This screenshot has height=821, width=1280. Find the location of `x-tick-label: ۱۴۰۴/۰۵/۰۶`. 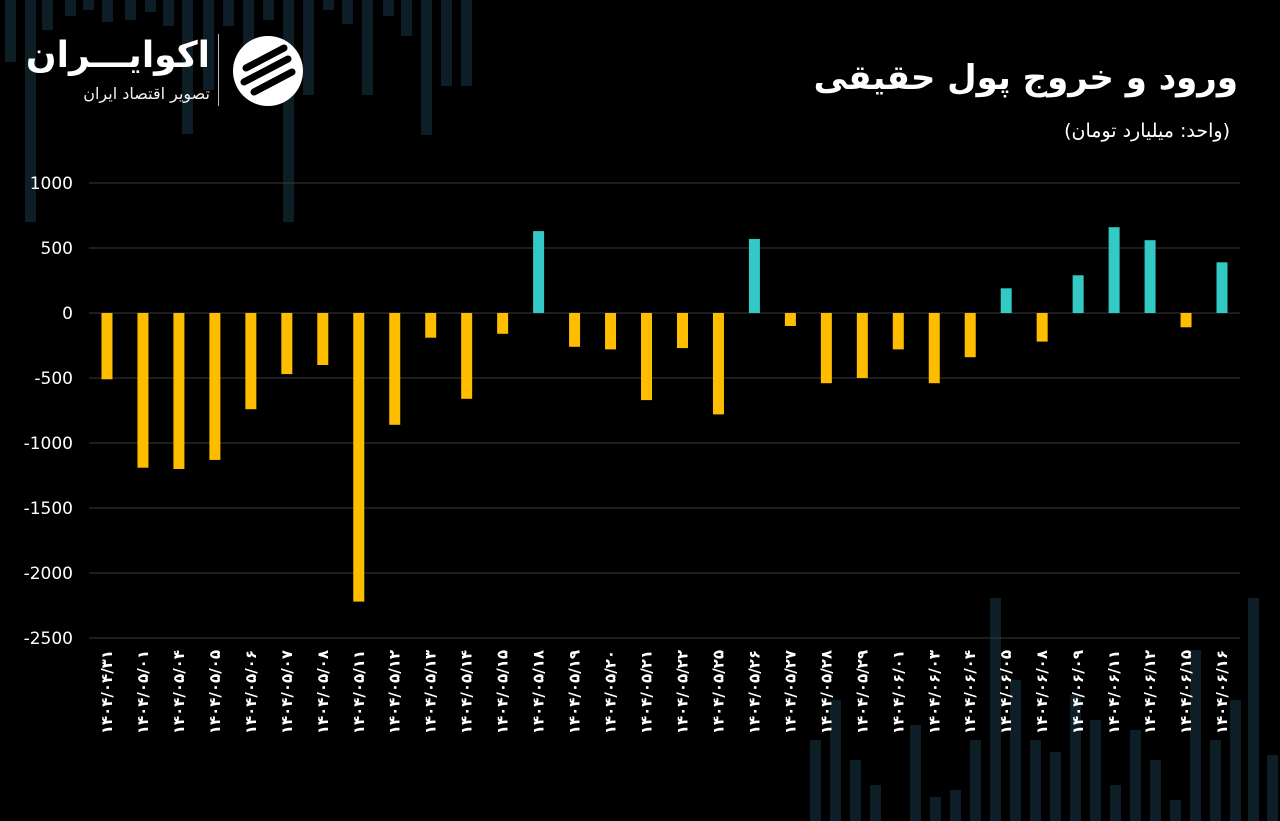

x-tick-label: ۱۴۰۴/۰۵/۰۶ is located at coordinates (251, 692).